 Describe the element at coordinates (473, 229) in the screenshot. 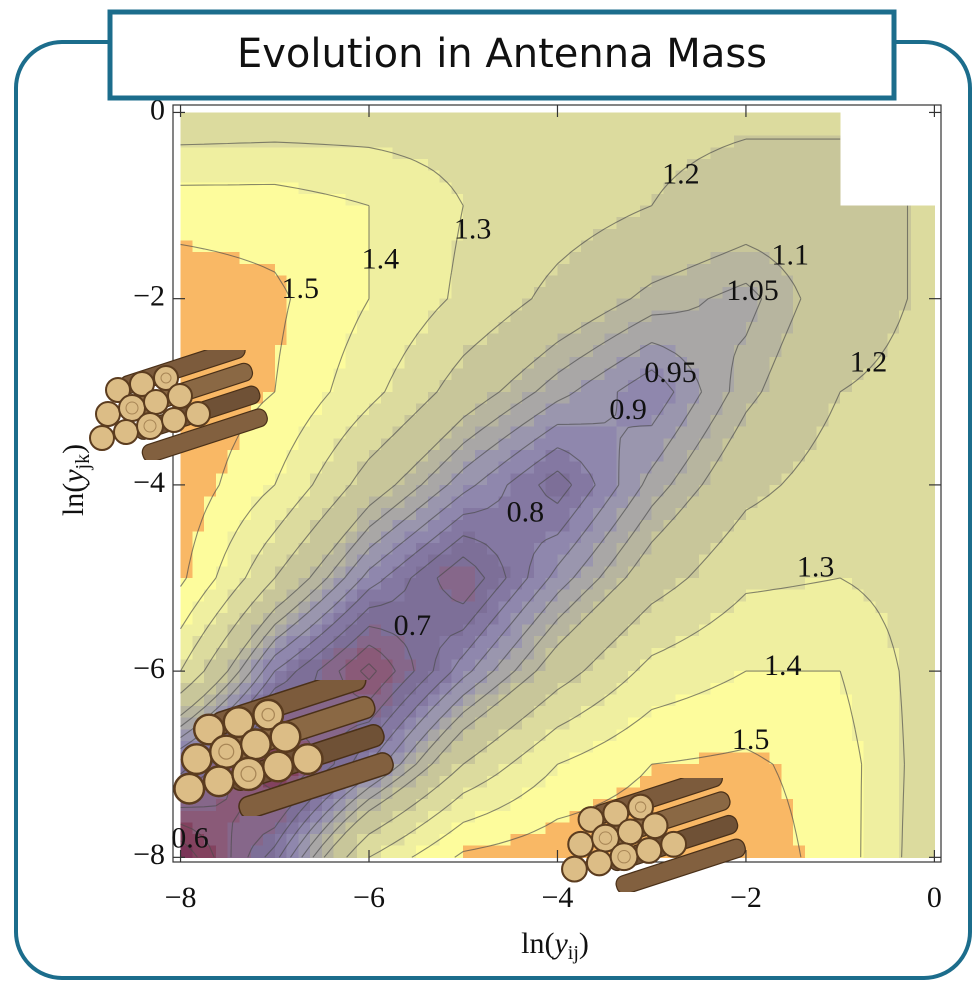

I see `contour-label: 1.3` at that location.